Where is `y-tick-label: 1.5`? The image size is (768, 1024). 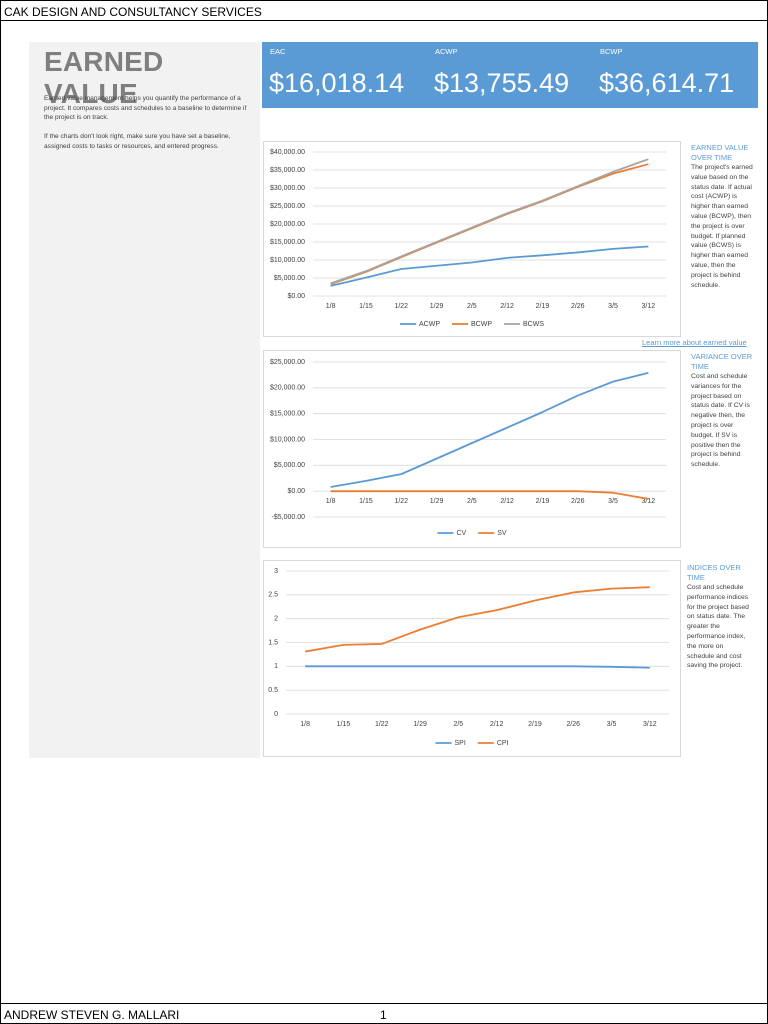 y-tick-label: 1.5 is located at coordinates (273, 642).